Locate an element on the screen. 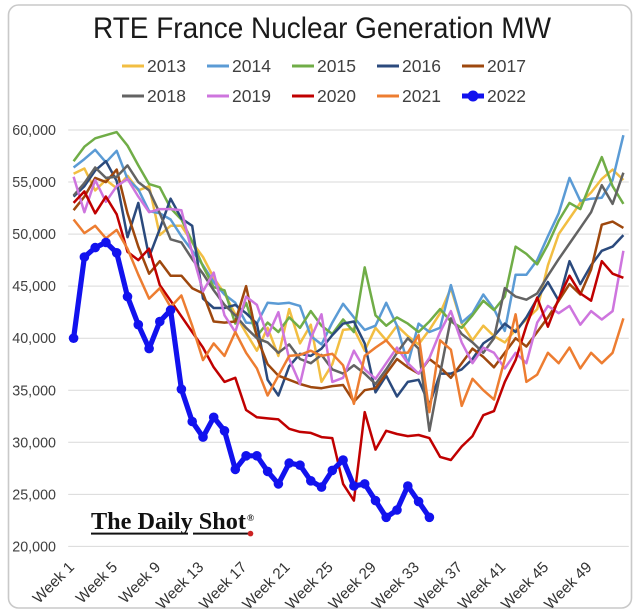  svg-text: 40,000 is located at coordinates (34, 339).